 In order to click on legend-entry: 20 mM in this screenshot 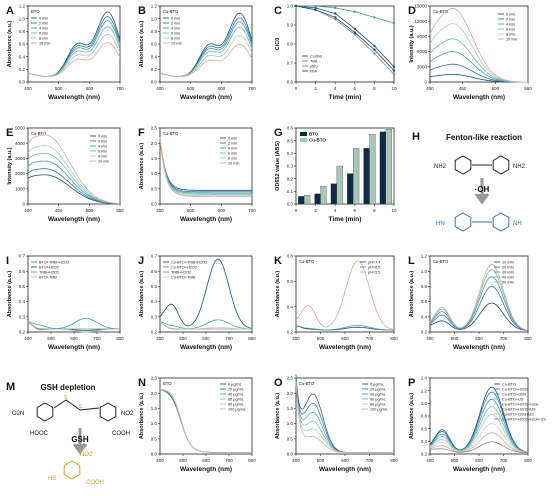, I will do `click(508, 268)`.